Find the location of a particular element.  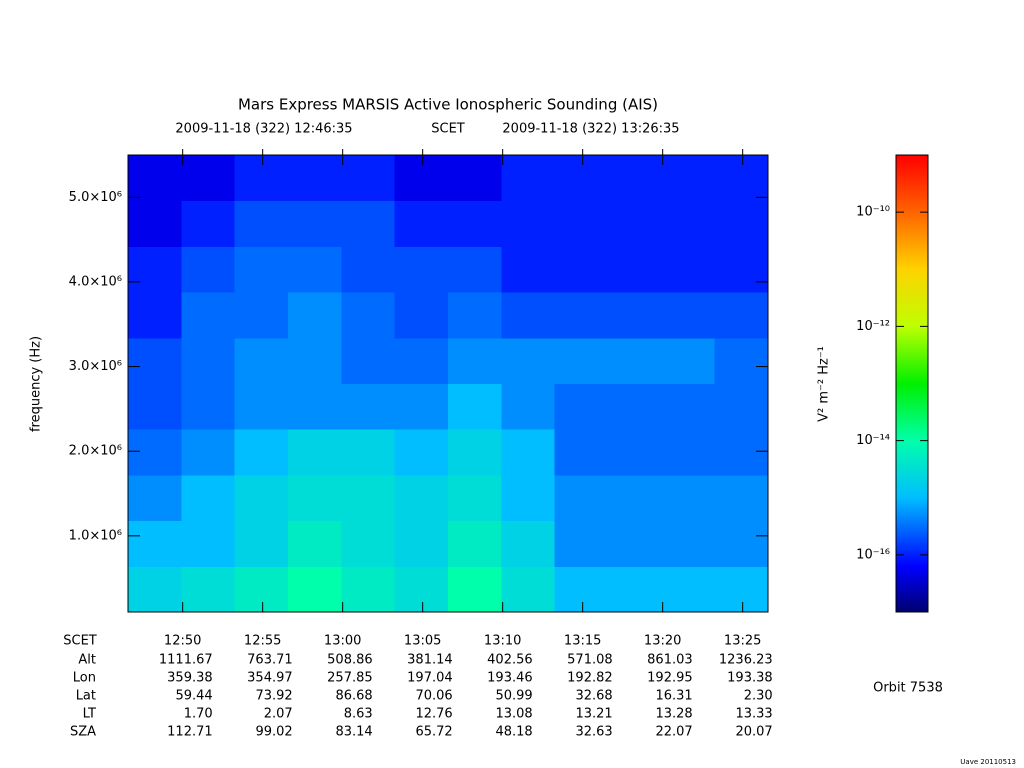

colorbar-tick-label: 10⁻¹² is located at coordinates (873, 326).